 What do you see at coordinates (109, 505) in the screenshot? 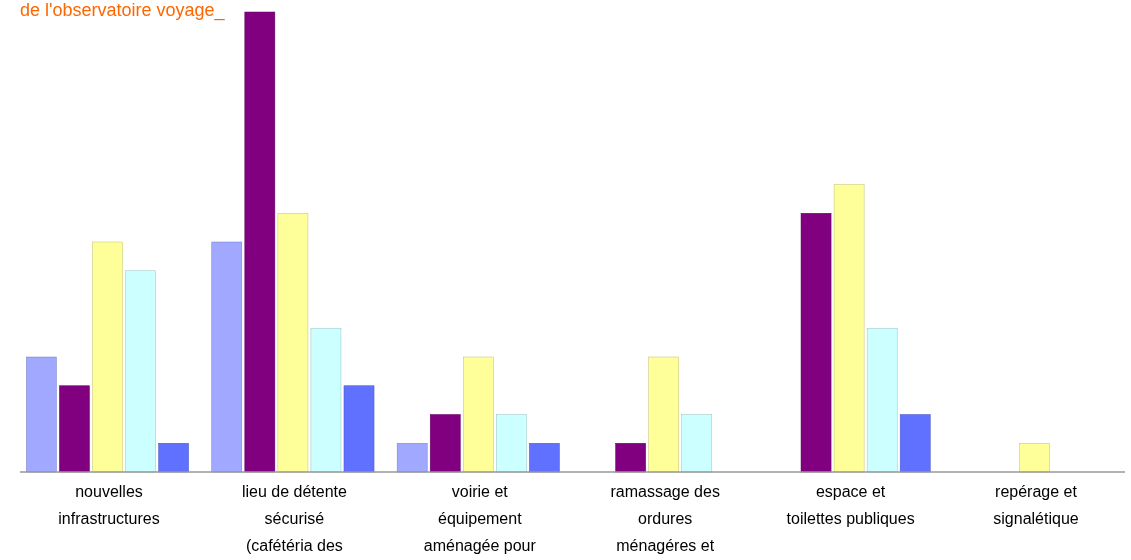
I see `x-tick-label: nouvelles infrastructures` at bounding box center [109, 505].